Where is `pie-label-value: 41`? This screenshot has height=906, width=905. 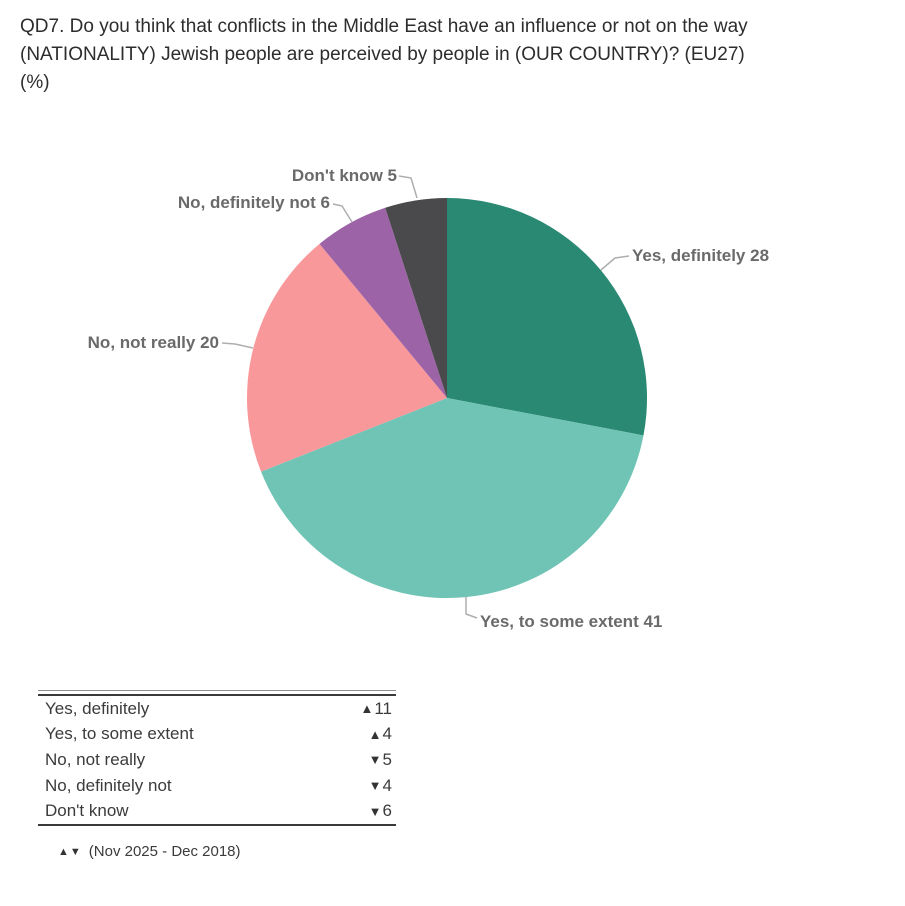 pie-label-value: 41 is located at coordinates (653, 621).